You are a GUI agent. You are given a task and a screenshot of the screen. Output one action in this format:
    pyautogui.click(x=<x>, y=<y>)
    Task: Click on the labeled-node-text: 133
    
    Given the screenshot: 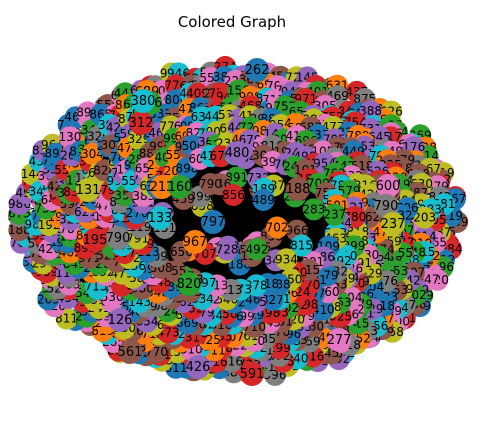 What is the action you would take?
    pyautogui.click(x=160, y=218)
    